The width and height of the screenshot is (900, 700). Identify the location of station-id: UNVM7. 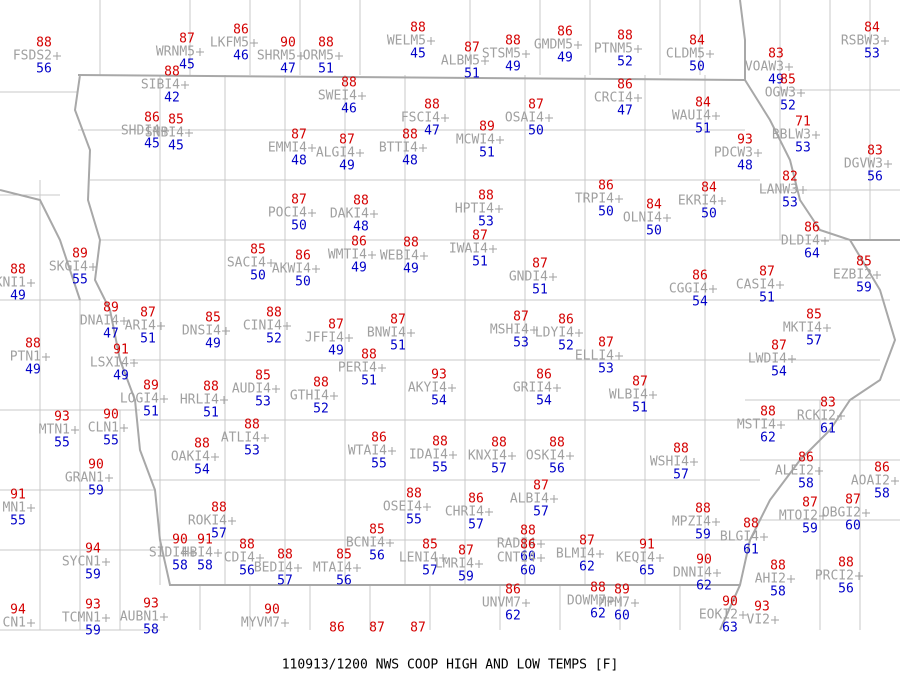
(501, 603).